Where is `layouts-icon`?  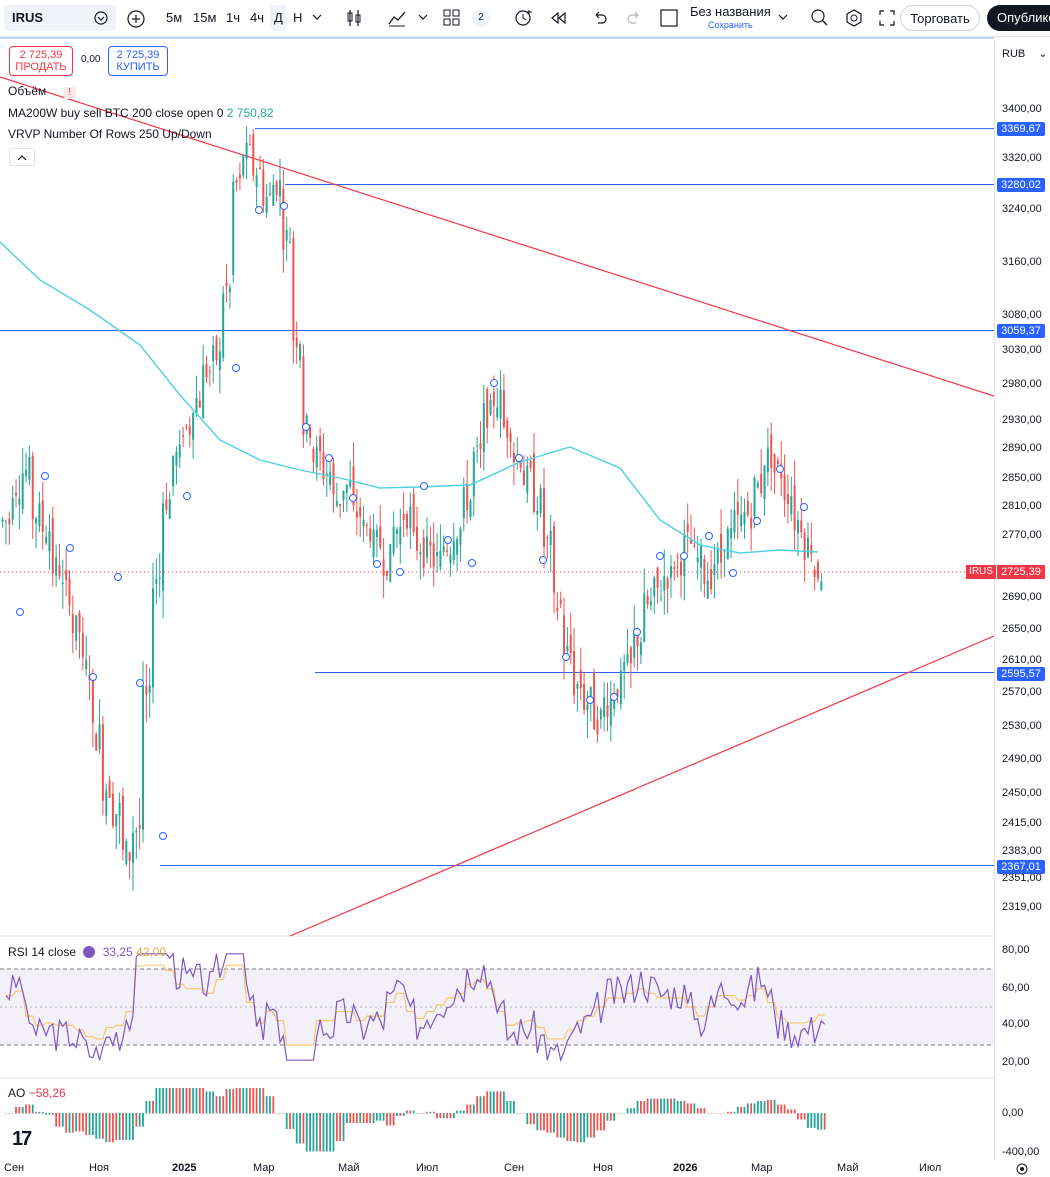 layouts-icon is located at coordinates (452, 18).